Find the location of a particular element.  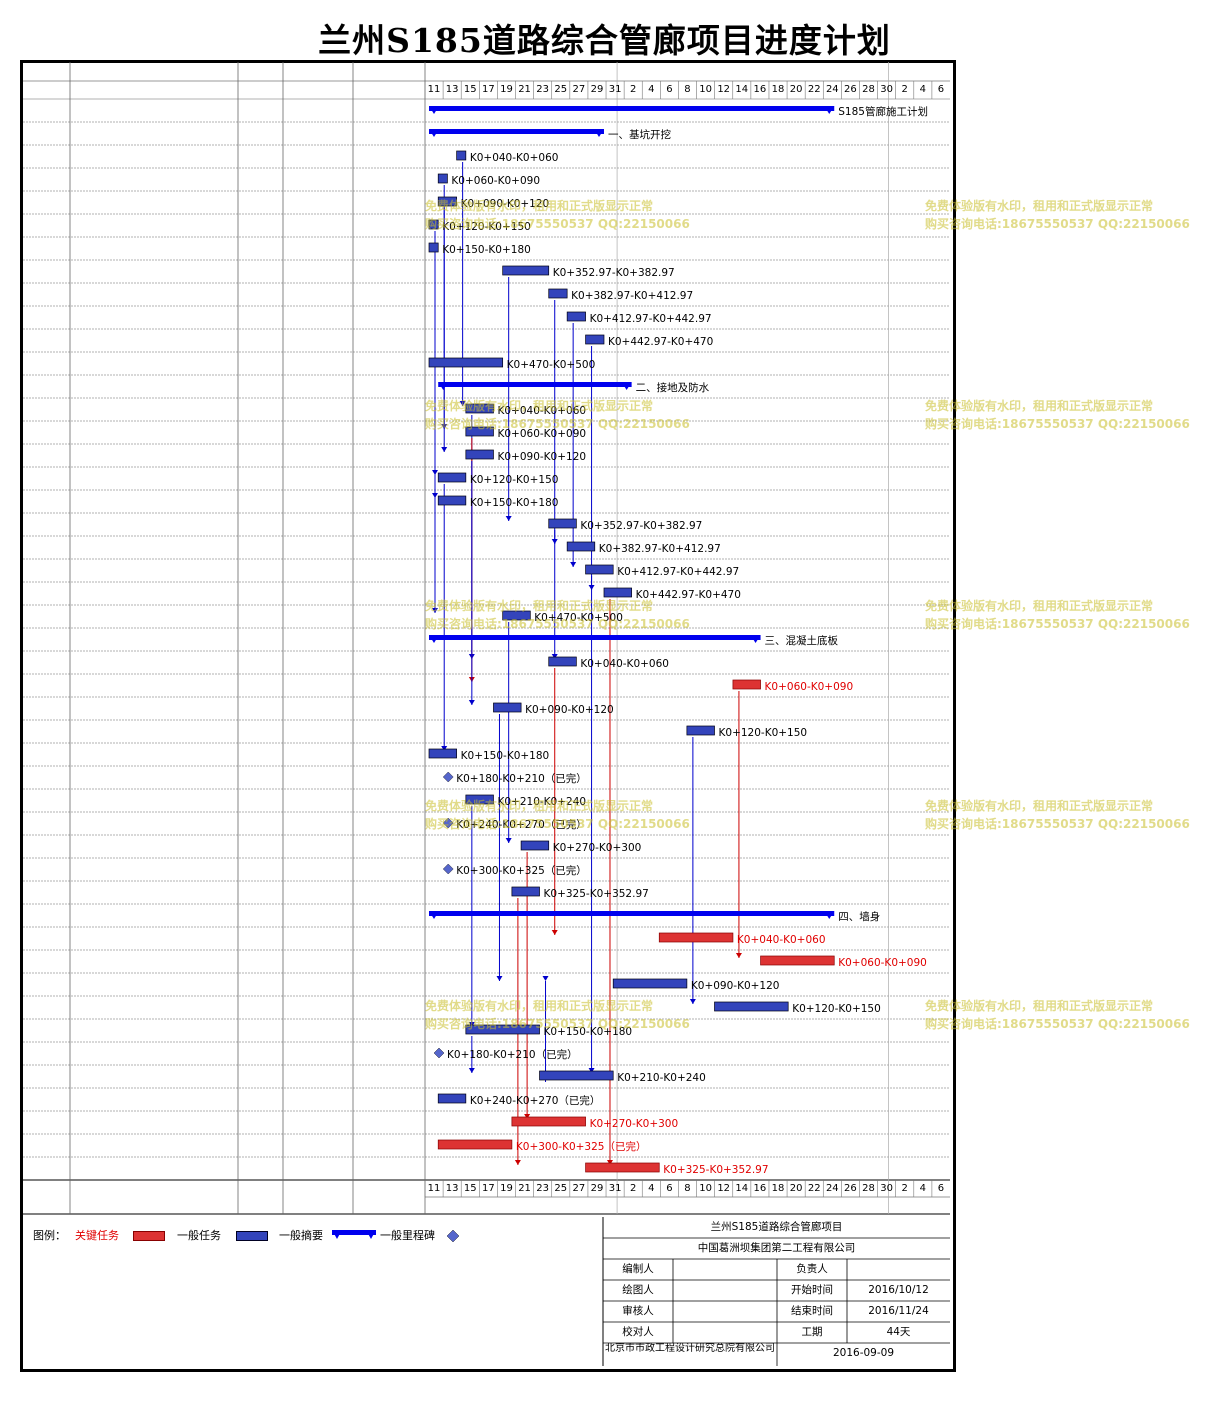

day-label: 19 is located at coordinates (506, 89).